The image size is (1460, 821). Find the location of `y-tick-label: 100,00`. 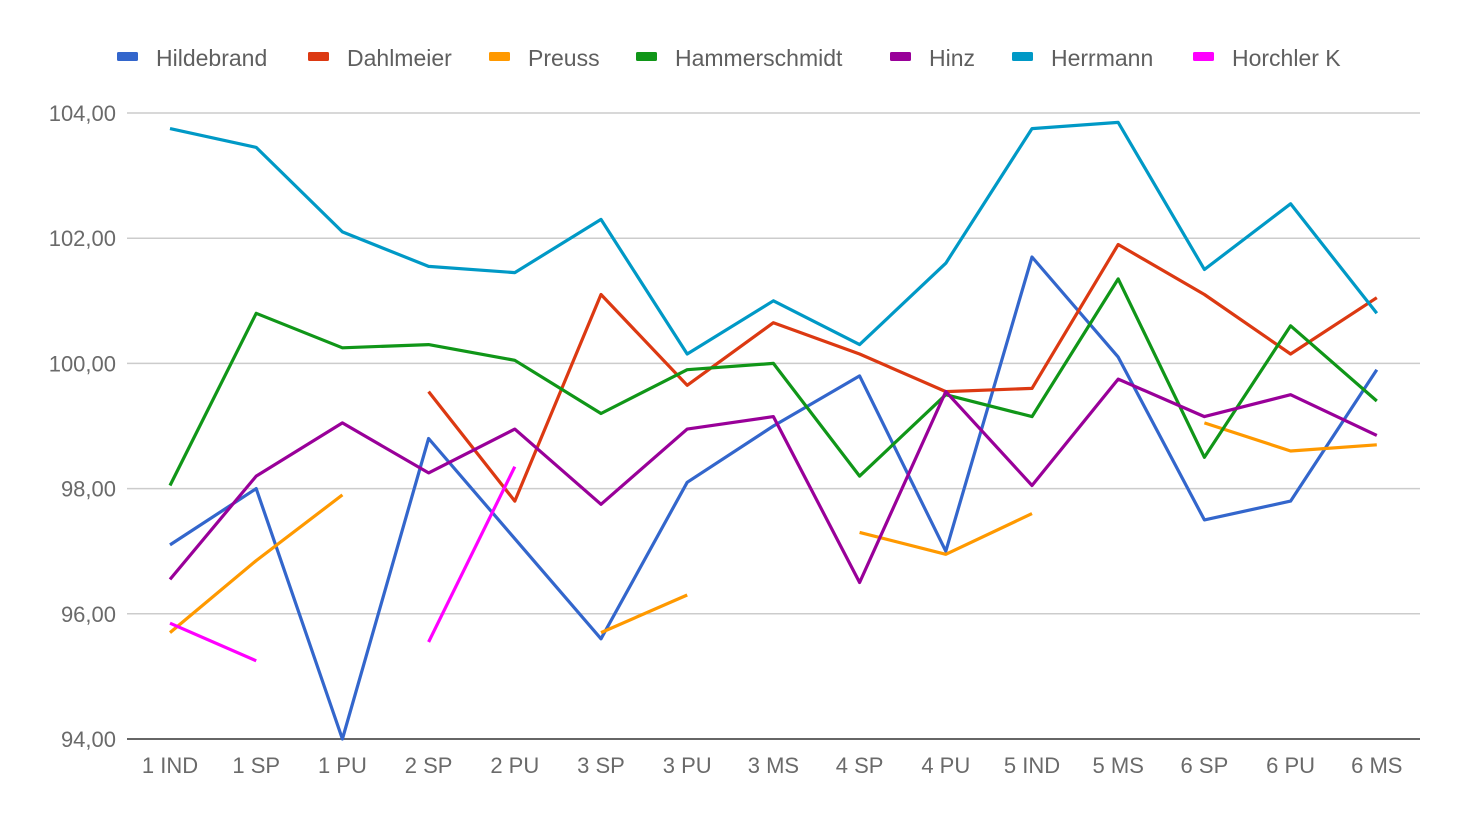

y-tick-label: 100,00 is located at coordinates (82, 363).